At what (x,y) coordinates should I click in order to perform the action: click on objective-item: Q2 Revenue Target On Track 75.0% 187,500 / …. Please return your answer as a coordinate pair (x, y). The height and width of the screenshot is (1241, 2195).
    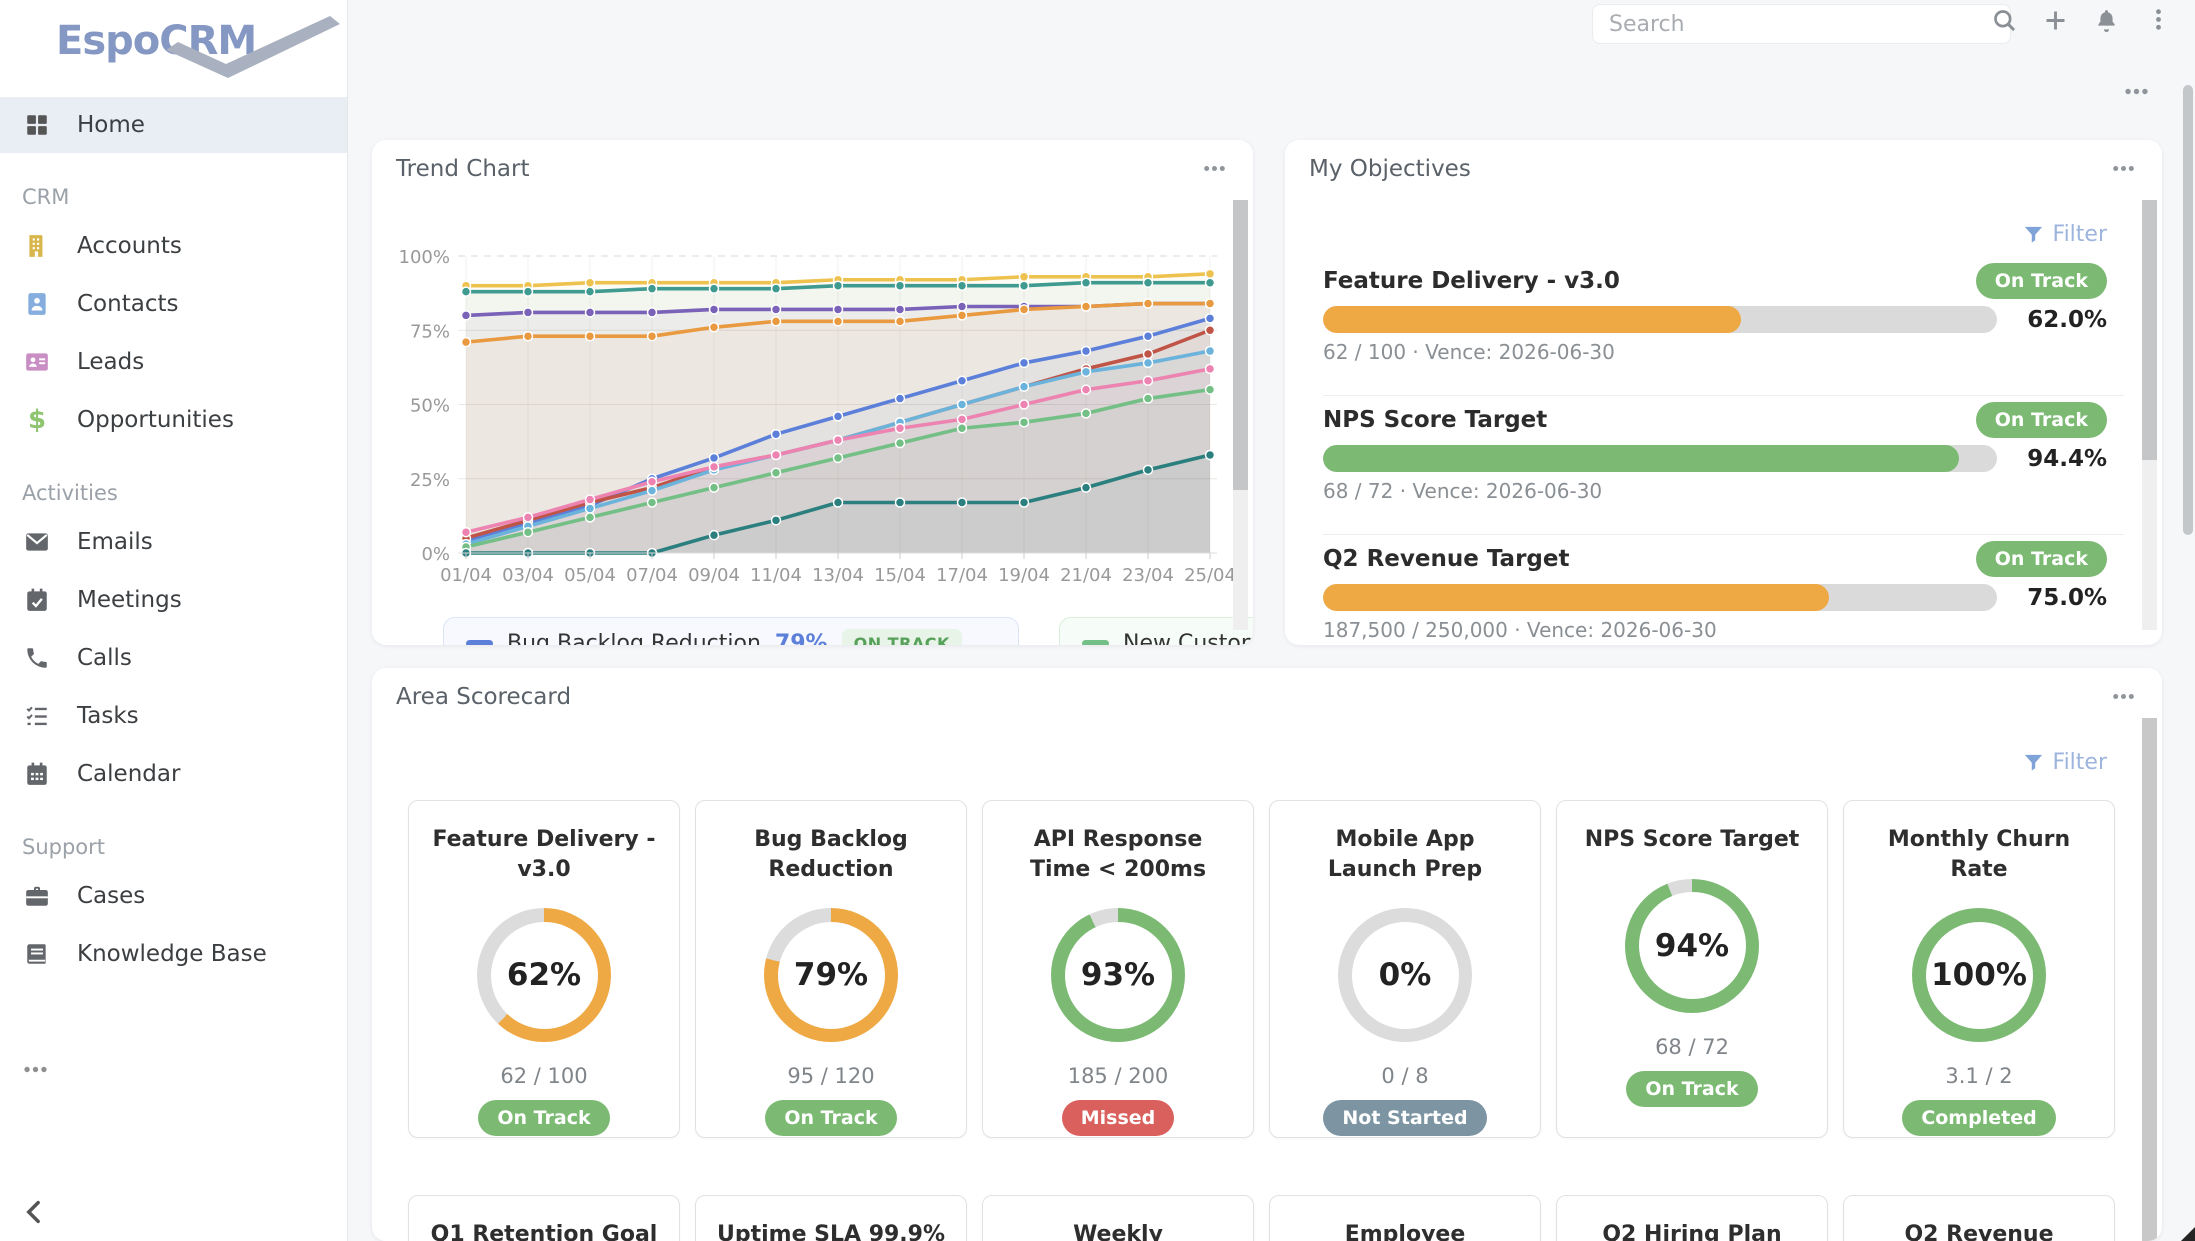
    Looking at the image, I should click on (1715, 593).